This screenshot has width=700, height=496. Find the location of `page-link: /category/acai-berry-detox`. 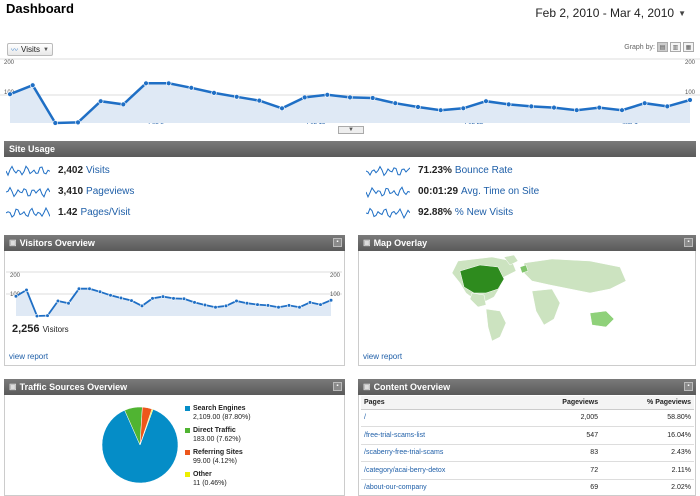

page-link: /category/acai-berry-detox is located at coordinates (442, 470).